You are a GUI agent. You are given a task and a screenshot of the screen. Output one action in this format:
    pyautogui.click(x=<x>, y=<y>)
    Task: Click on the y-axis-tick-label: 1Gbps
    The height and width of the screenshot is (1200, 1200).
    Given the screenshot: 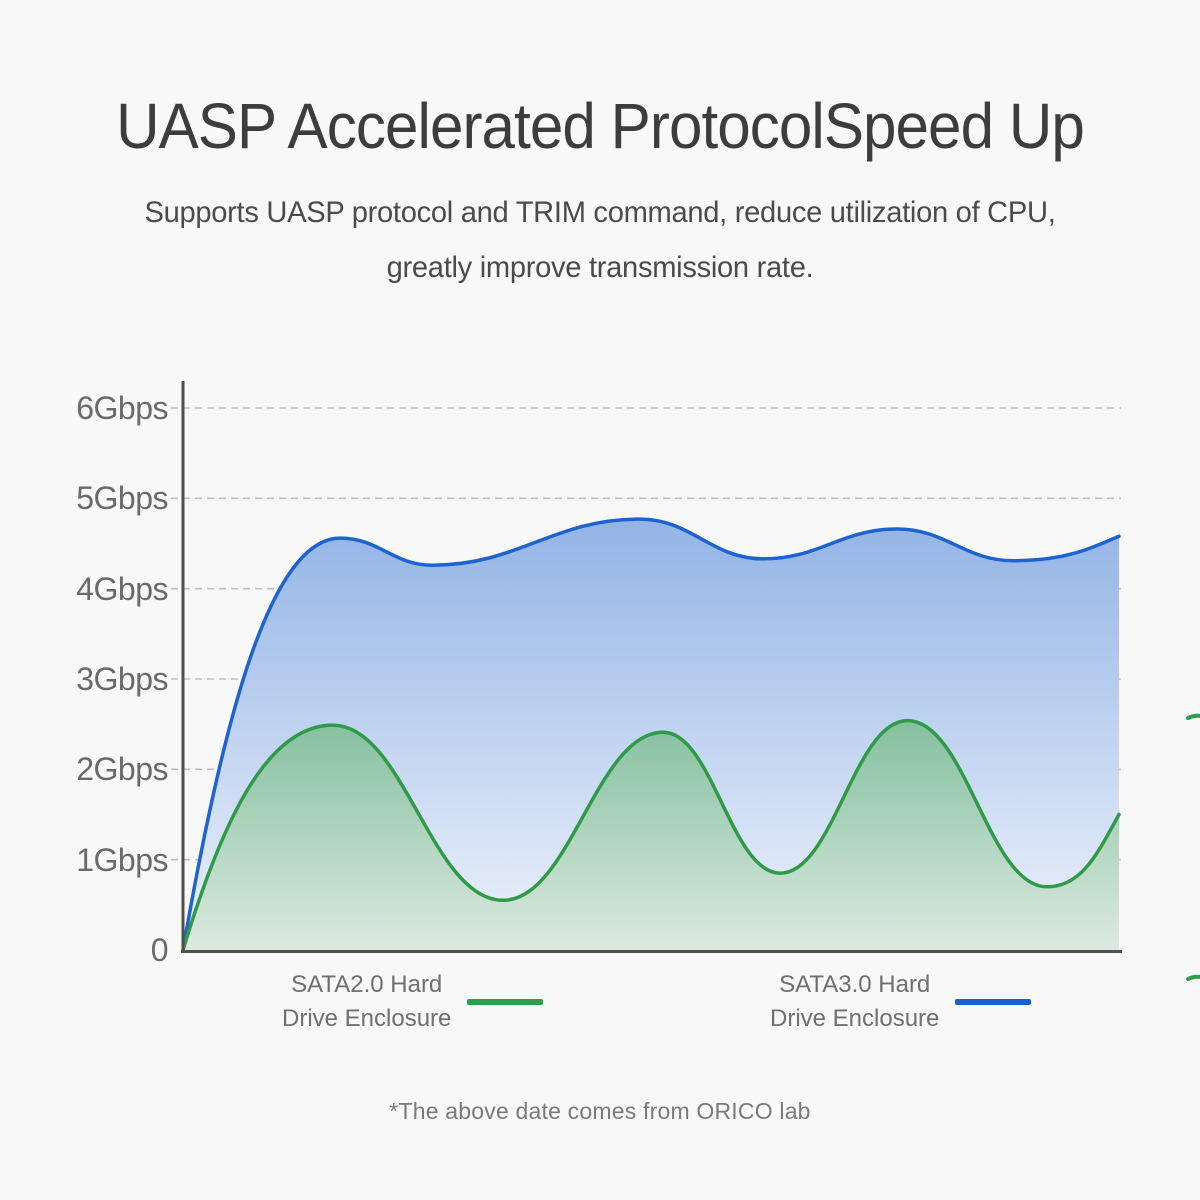 What is the action you would take?
    pyautogui.click(x=122, y=859)
    